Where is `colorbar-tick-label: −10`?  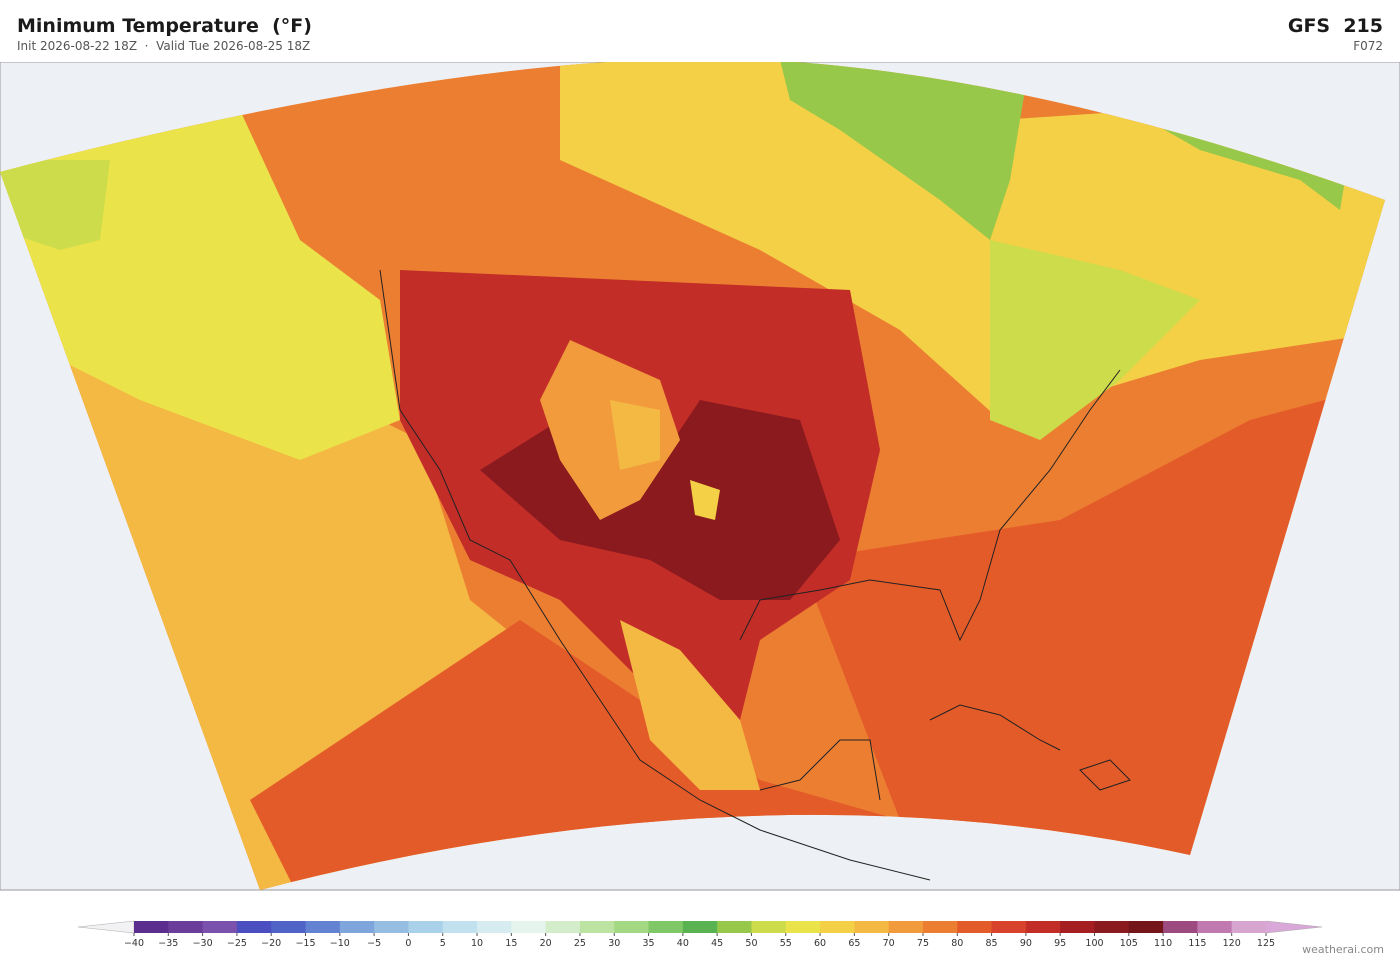
colorbar-tick-label: −10 is located at coordinates (340, 943).